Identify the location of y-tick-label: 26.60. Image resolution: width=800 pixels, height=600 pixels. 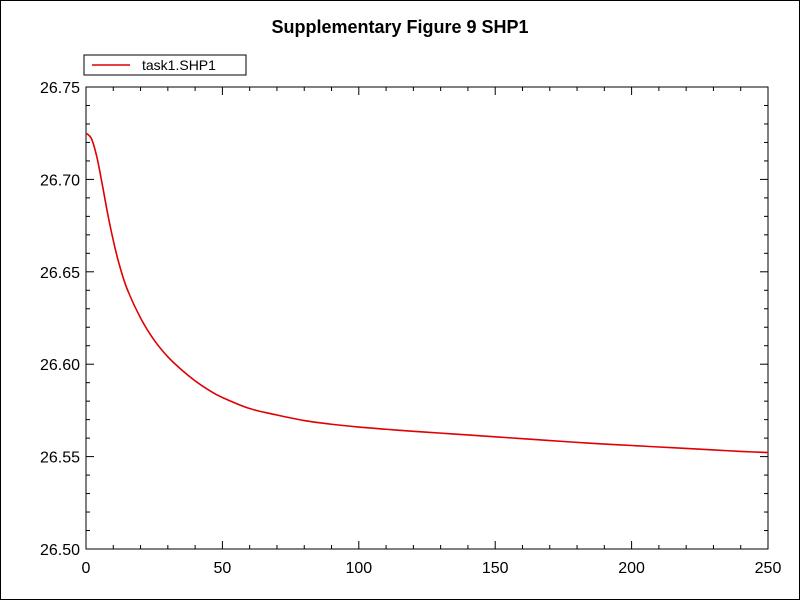
(60, 365).